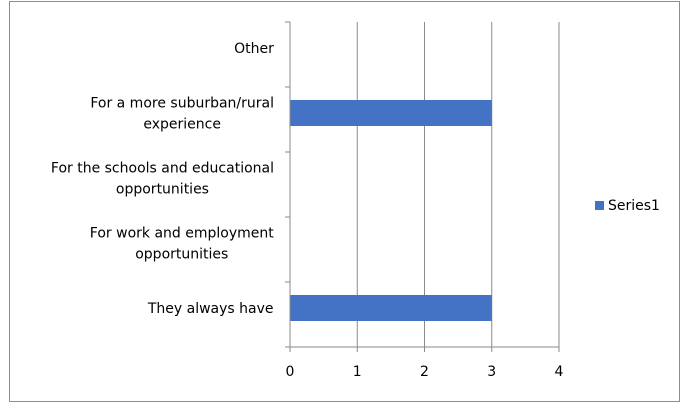 Image resolution: width=686 pixels, height=404 pixels. What do you see at coordinates (424, 372) in the screenshot?
I see `x-tick-label-2: 2` at bounding box center [424, 372].